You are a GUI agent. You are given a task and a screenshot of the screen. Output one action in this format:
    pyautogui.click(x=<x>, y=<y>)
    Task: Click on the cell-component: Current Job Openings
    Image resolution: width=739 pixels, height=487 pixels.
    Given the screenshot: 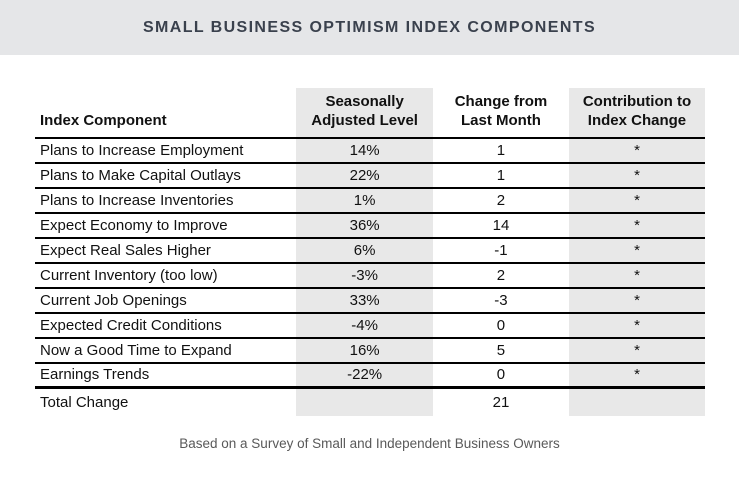 What is the action you would take?
    pyautogui.click(x=166, y=300)
    